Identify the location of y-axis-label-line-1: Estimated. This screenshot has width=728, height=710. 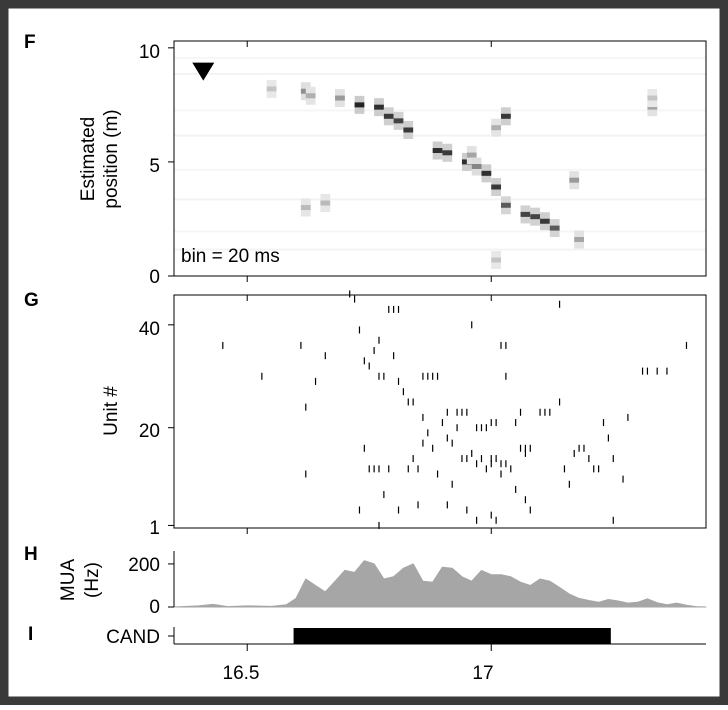
(88, 159).